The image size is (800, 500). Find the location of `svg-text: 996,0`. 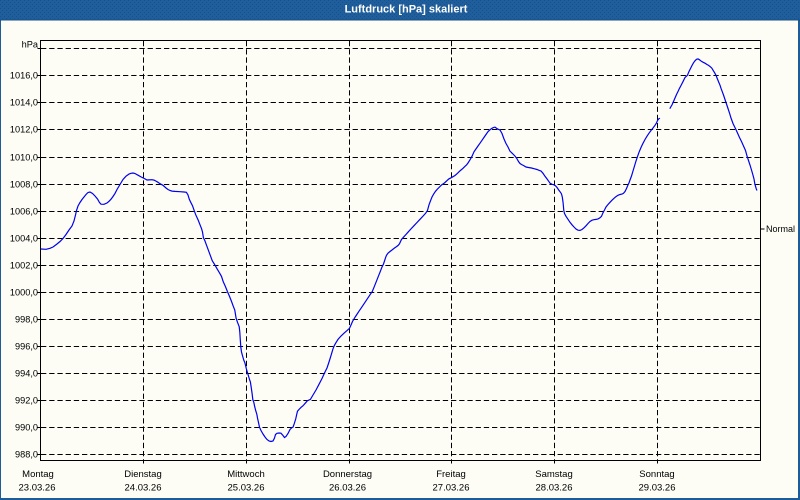

svg-text: 996,0 is located at coordinates (26, 347).